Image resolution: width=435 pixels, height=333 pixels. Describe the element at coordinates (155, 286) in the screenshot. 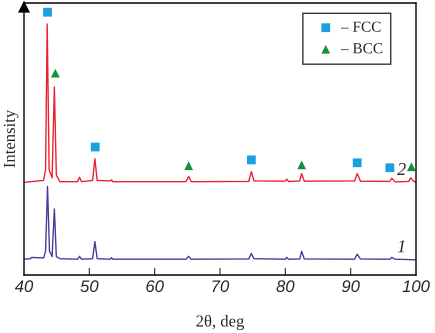

I see `x-tick-label: 60` at that location.